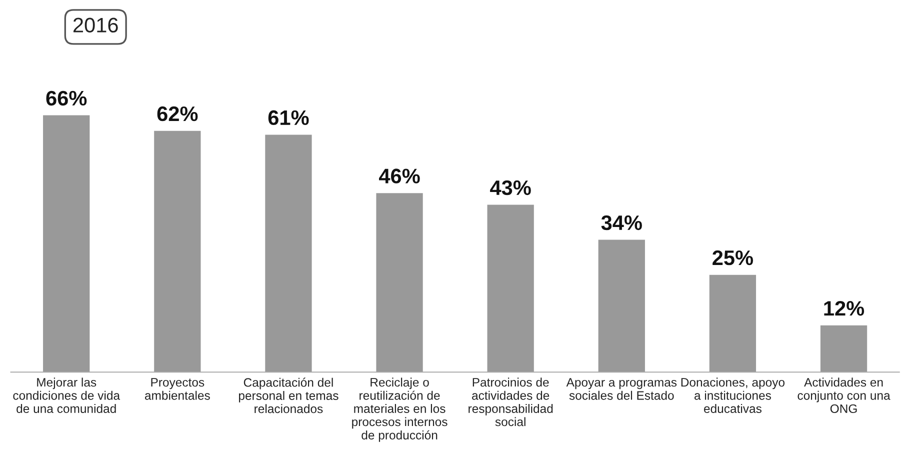 The width and height of the screenshot is (902, 464). Describe the element at coordinates (510, 188) in the screenshot. I see `data-label: 43%` at that location.